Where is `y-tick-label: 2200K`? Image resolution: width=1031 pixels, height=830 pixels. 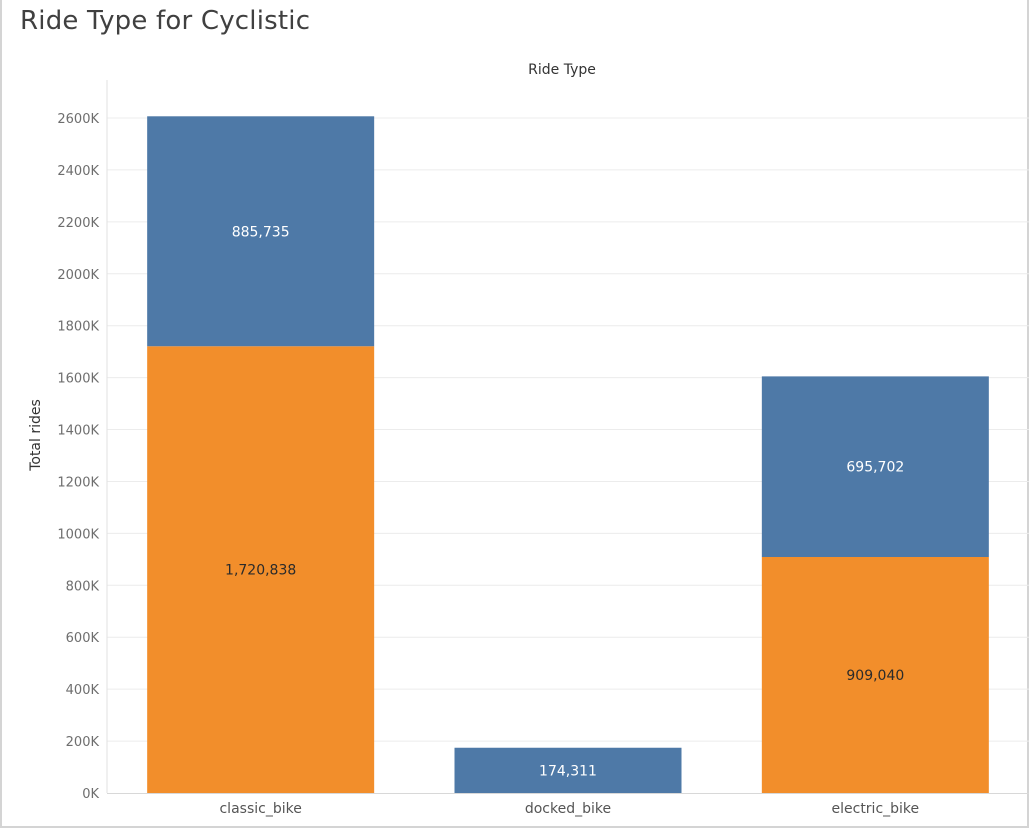
y-tick-label: 2200K is located at coordinates (78, 223).